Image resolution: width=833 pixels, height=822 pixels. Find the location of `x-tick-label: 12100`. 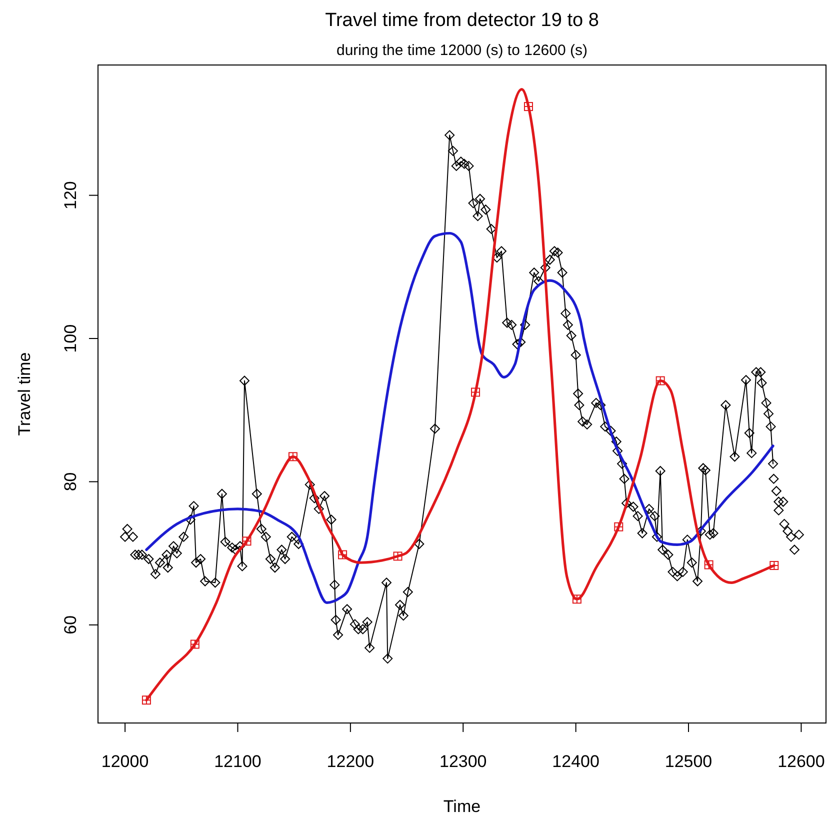

x-tick-label: 12100 is located at coordinates (238, 761).